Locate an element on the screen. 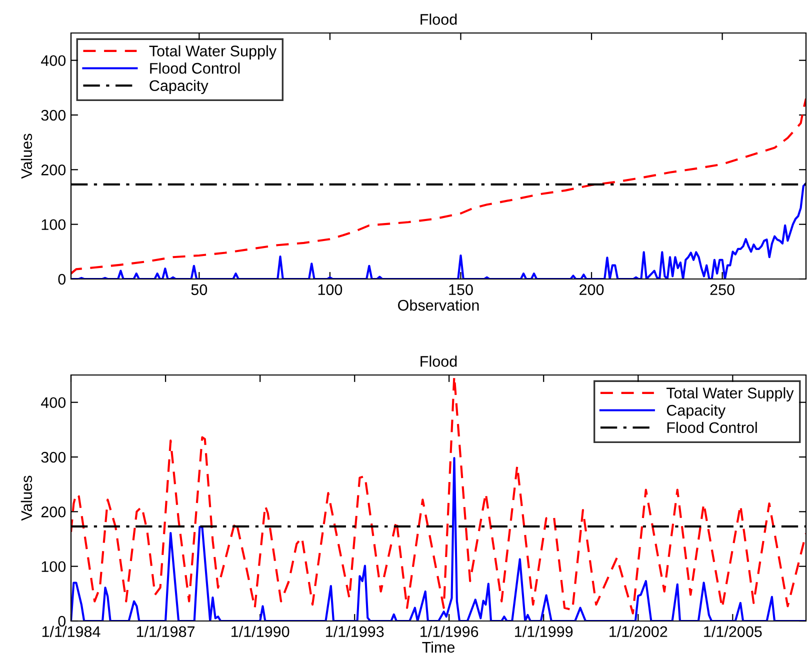 This screenshot has height=663, width=808. x-tick-label: 50 is located at coordinates (199, 290).